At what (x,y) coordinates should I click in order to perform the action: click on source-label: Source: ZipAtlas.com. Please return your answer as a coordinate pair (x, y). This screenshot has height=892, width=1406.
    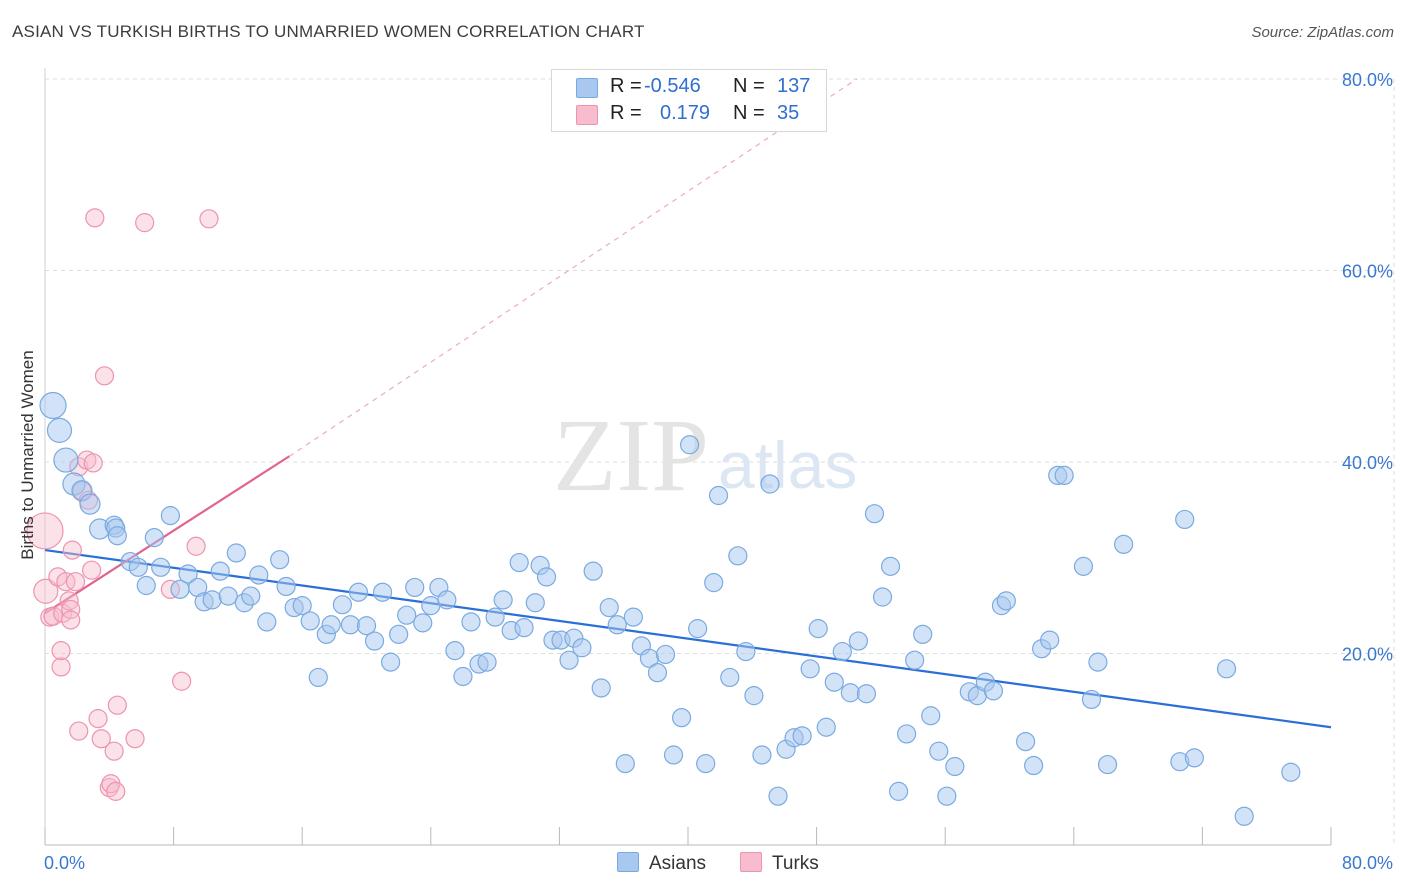
    Looking at the image, I should click on (1322, 32).